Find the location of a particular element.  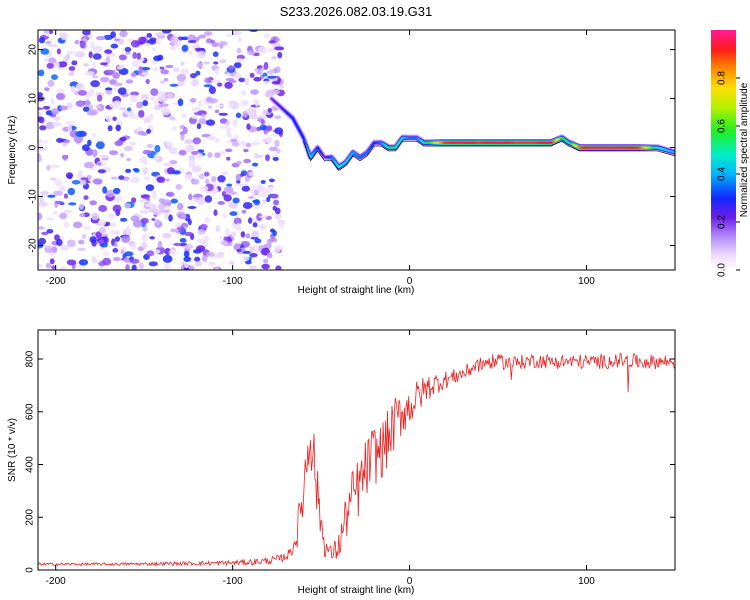

spectrogram-x-tick-label: -100 is located at coordinates (233, 281).